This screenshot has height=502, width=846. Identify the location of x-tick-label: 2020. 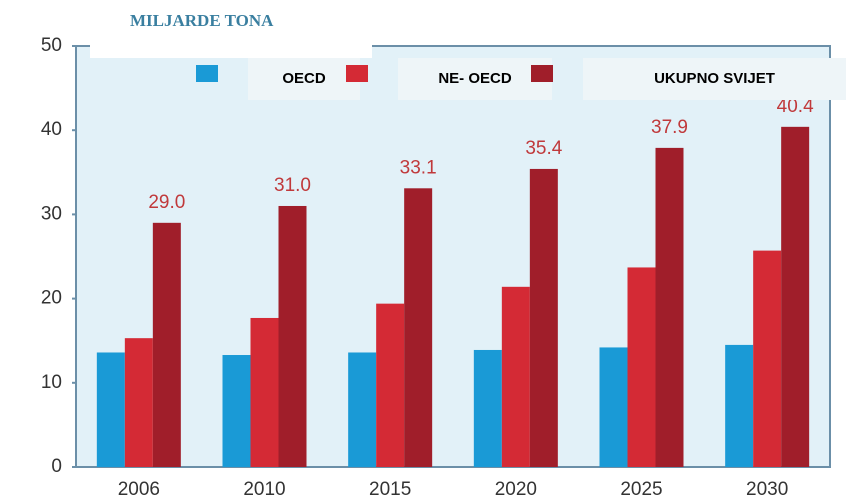
(516, 489).